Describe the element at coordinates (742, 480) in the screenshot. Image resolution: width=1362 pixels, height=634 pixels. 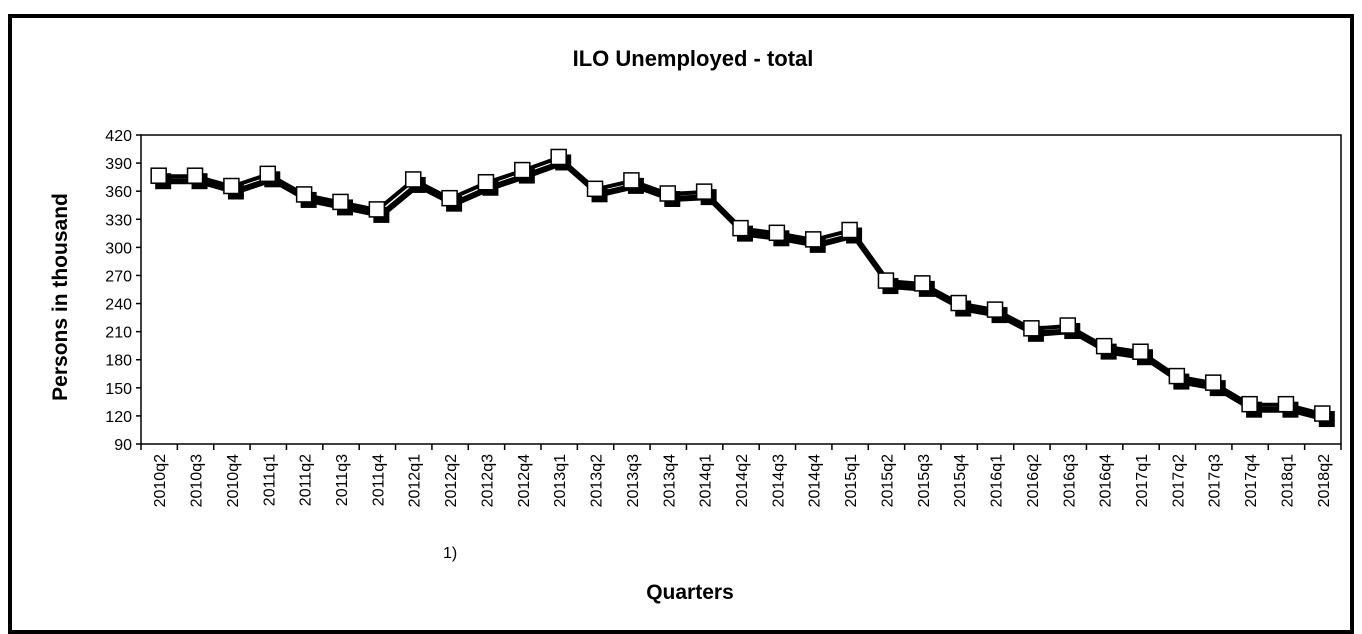
I see `x-tick-label: 2014q2` at that location.